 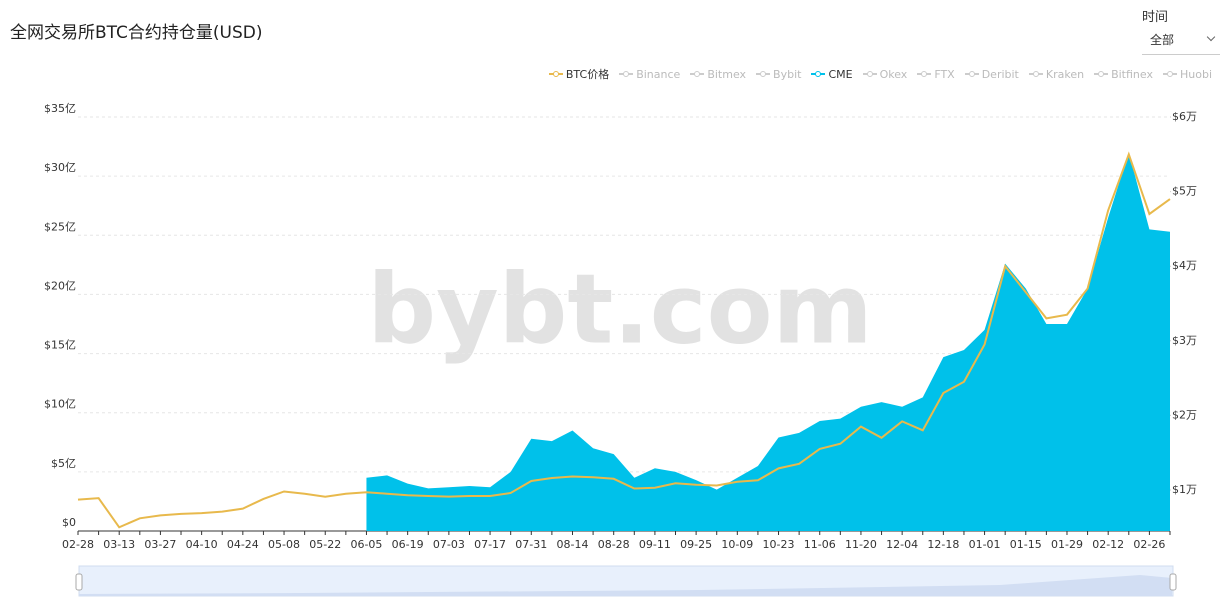 I want to click on x-tick-label: 11-20, so click(x=861, y=544).